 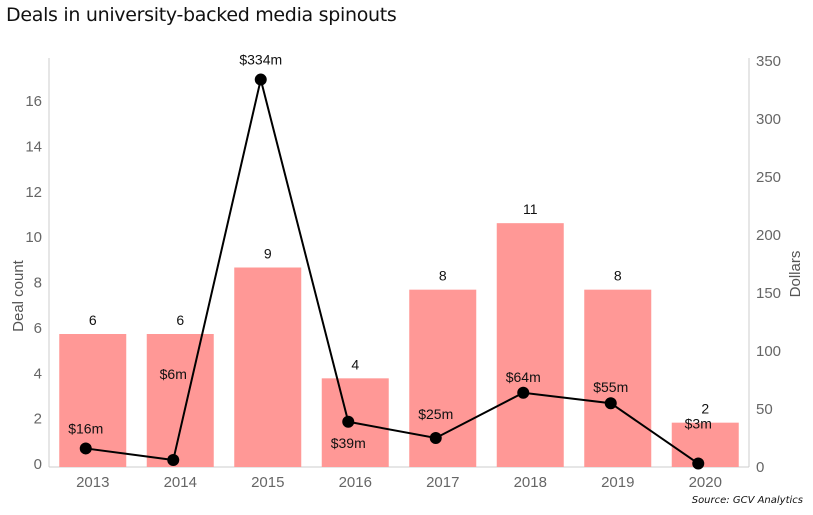 What do you see at coordinates (705, 482) in the screenshot?
I see `x-tick-label: 2020` at bounding box center [705, 482].